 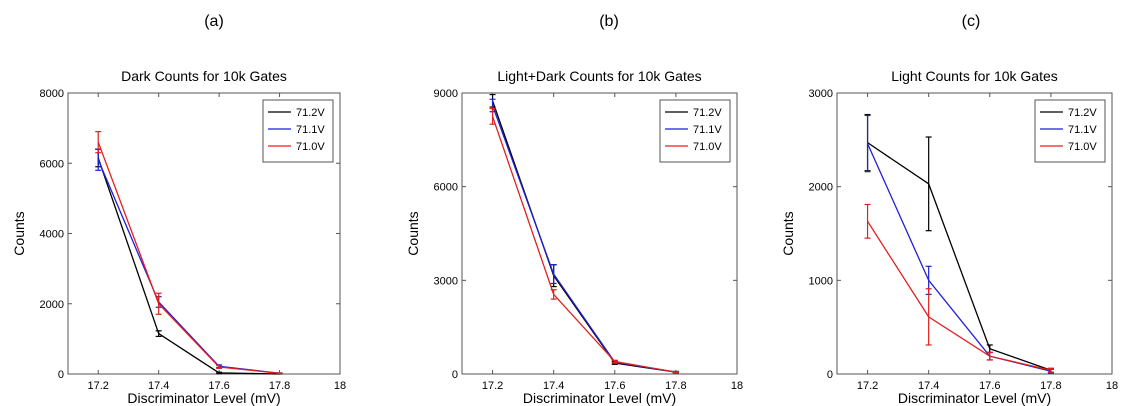 What do you see at coordinates (52, 235) in the screenshot?
I see `y-tick-label: 4000` at bounding box center [52, 235].